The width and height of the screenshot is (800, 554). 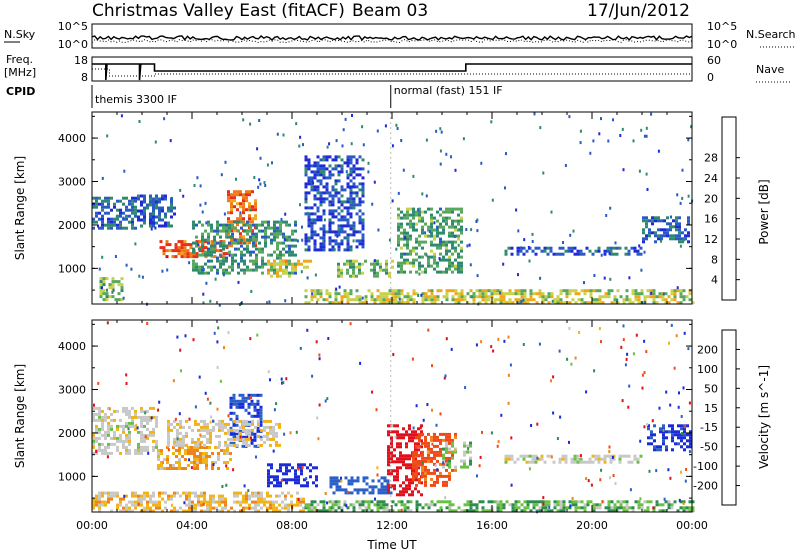 What do you see at coordinates (81, 60) in the screenshot?
I see `freq-tick-top: 18` at bounding box center [81, 60].